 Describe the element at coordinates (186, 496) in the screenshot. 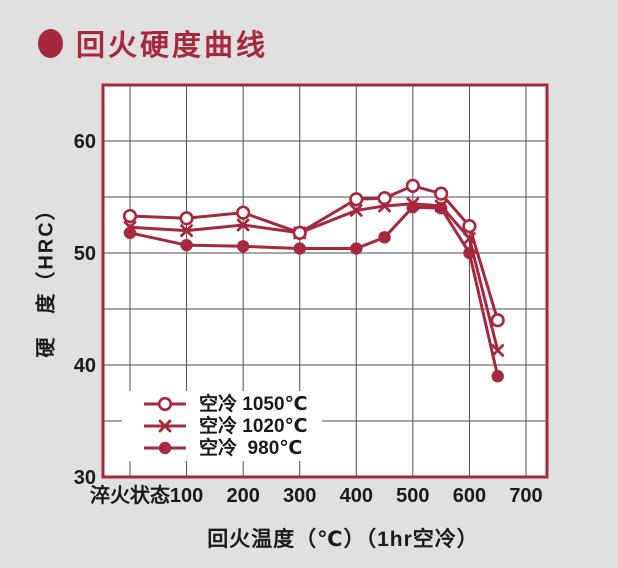

I see `x-tick-label: 100` at that location.